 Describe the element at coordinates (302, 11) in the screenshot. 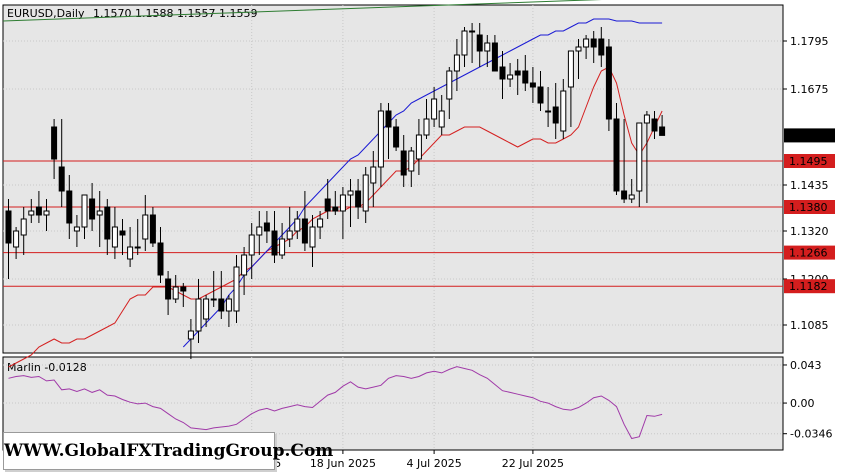

I see `trend-line` at that location.